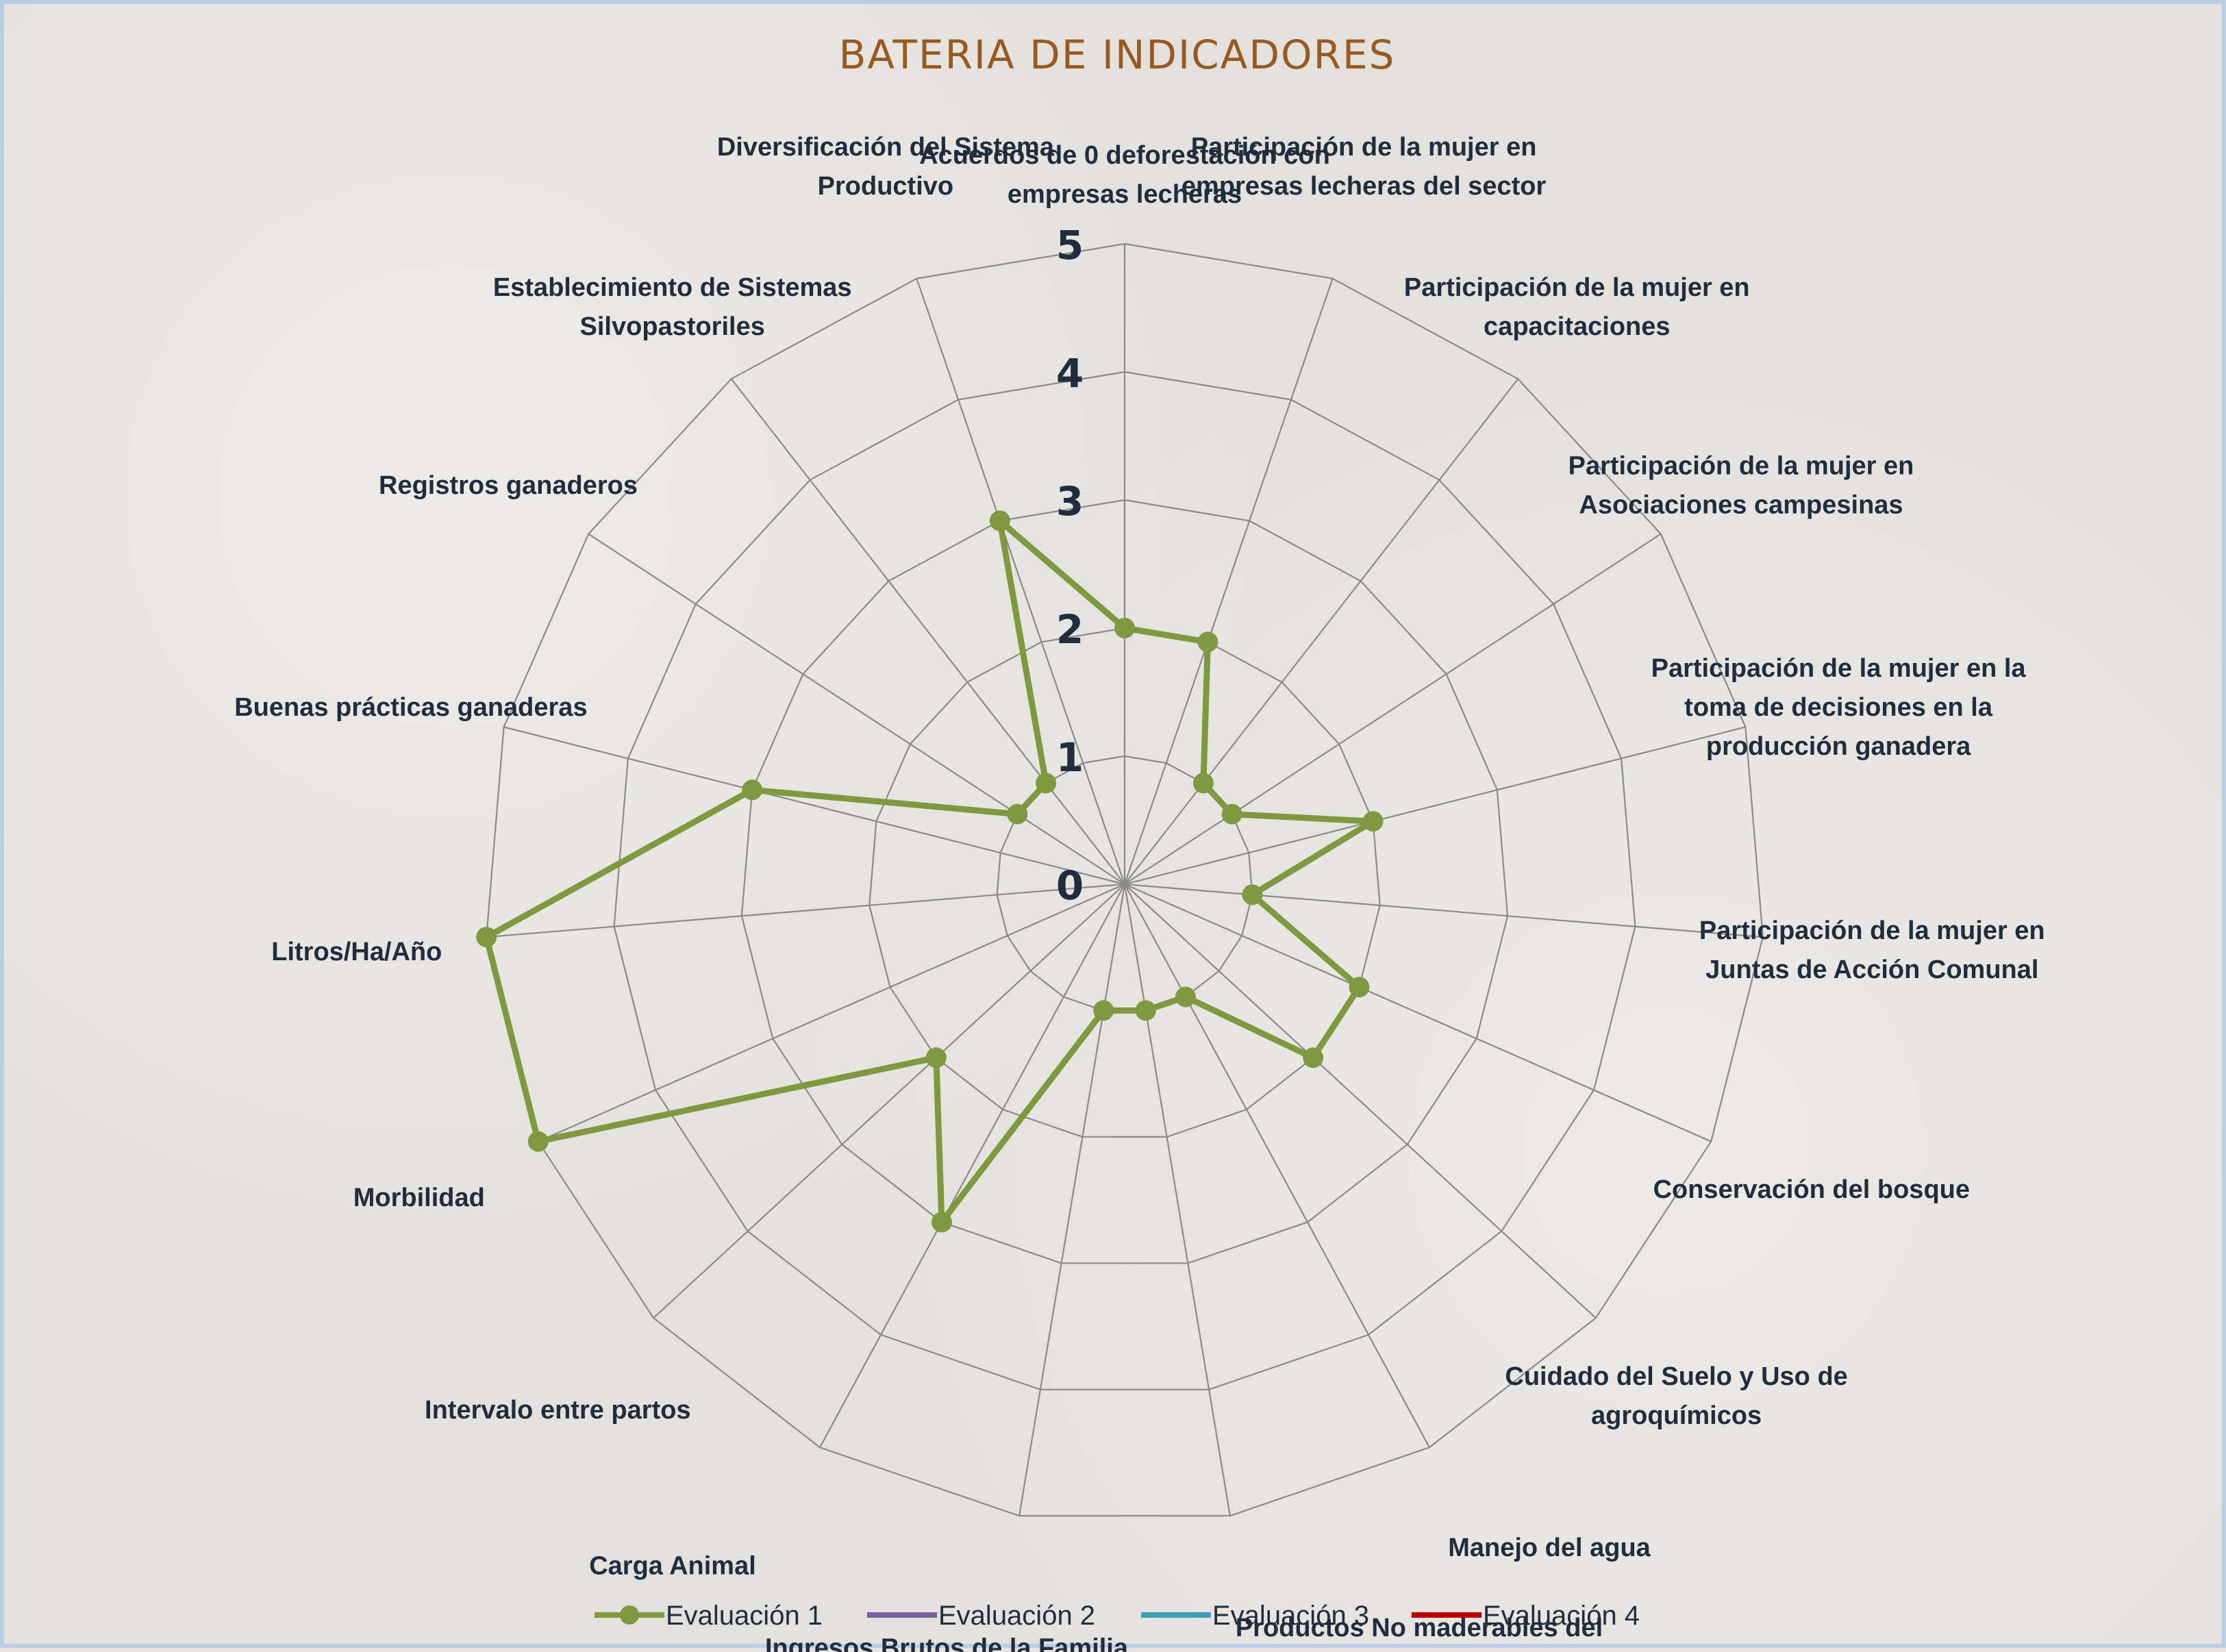 This screenshot has width=2226, height=1652. Describe the element at coordinates (1070, 245) in the screenshot. I see `radial-tick-label: 5` at that location.